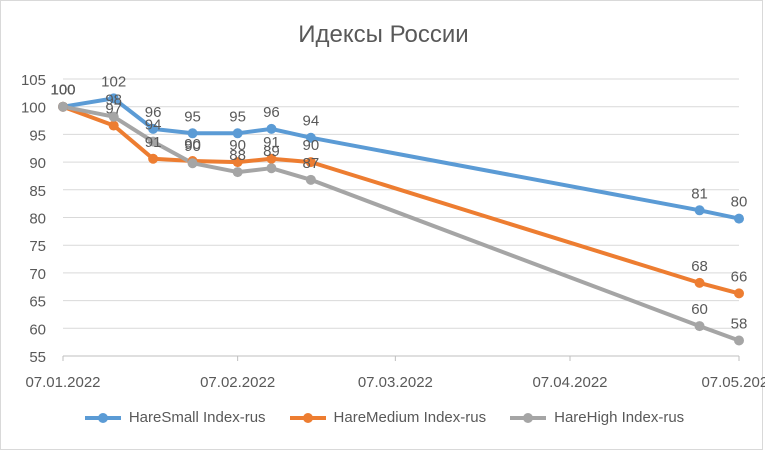  I want to click on data-label: 98, so click(113, 100).